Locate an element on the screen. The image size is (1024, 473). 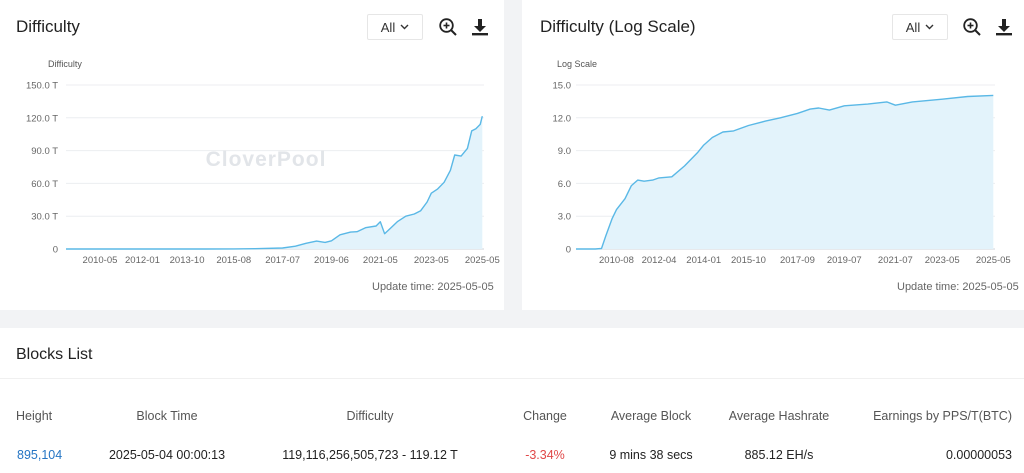
y-tick-label: 6.0 is located at coordinates (564, 184).